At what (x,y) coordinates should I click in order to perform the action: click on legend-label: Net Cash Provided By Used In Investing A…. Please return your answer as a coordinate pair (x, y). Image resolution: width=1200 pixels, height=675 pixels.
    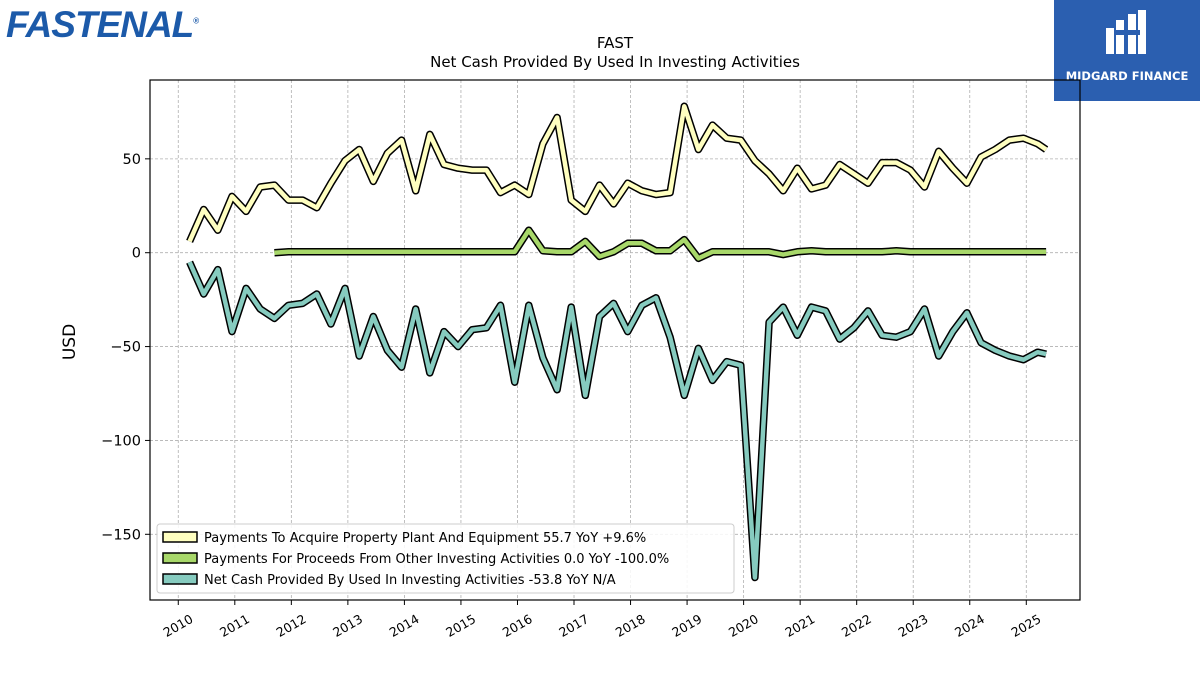
    Looking at the image, I should click on (410, 580).